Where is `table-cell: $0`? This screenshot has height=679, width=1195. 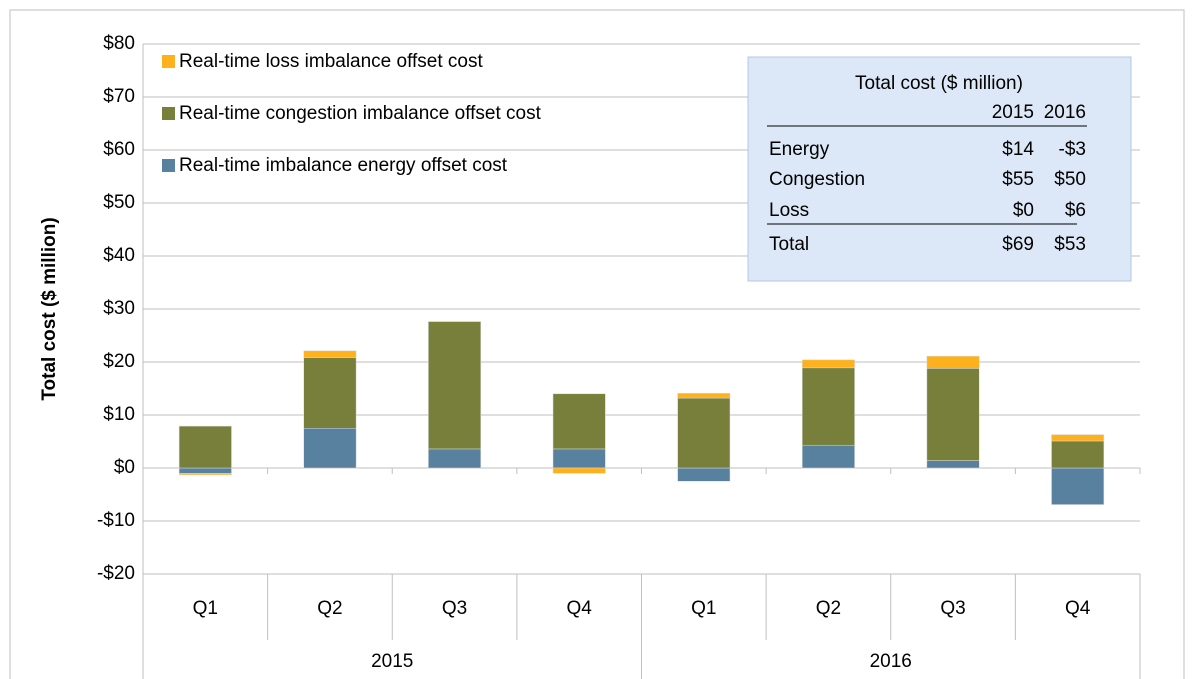
table-cell: $0 is located at coordinates (1023, 210).